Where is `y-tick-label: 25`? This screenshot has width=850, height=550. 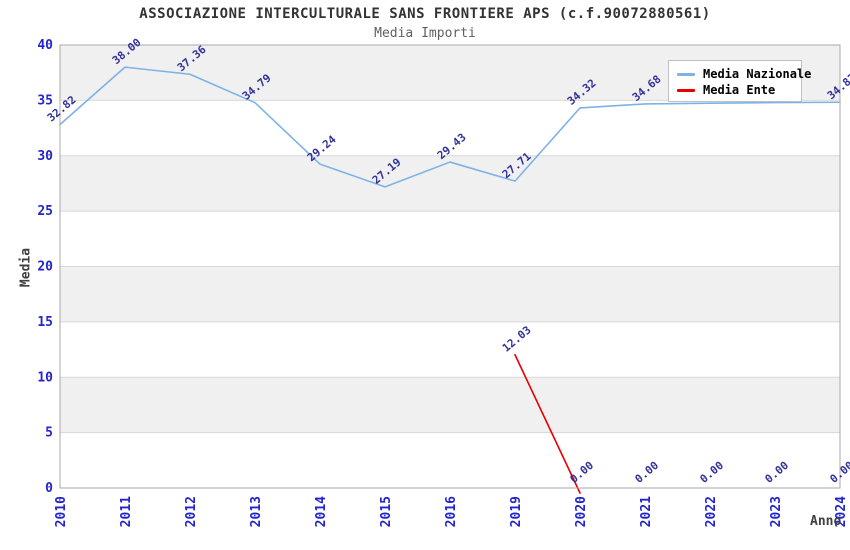
y-tick-label: 25 is located at coordinates (45, 211).